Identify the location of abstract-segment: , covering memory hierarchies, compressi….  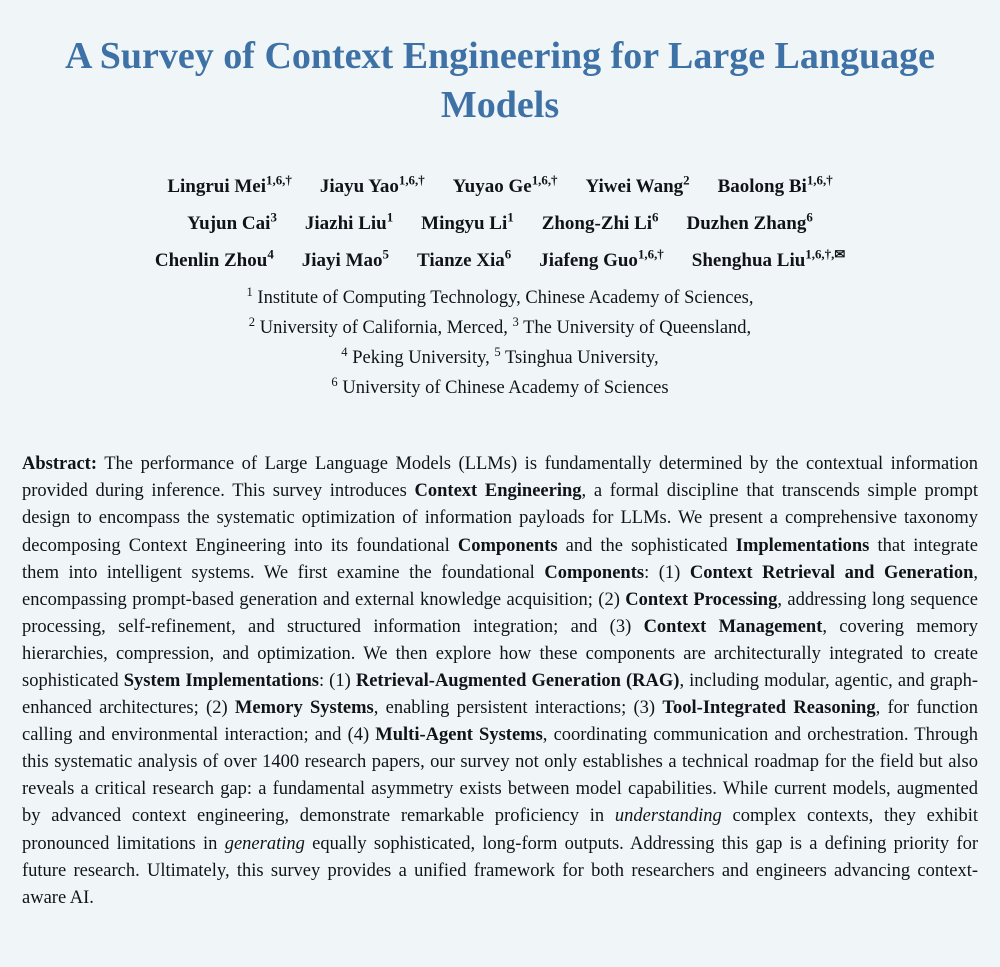
(500, 653).